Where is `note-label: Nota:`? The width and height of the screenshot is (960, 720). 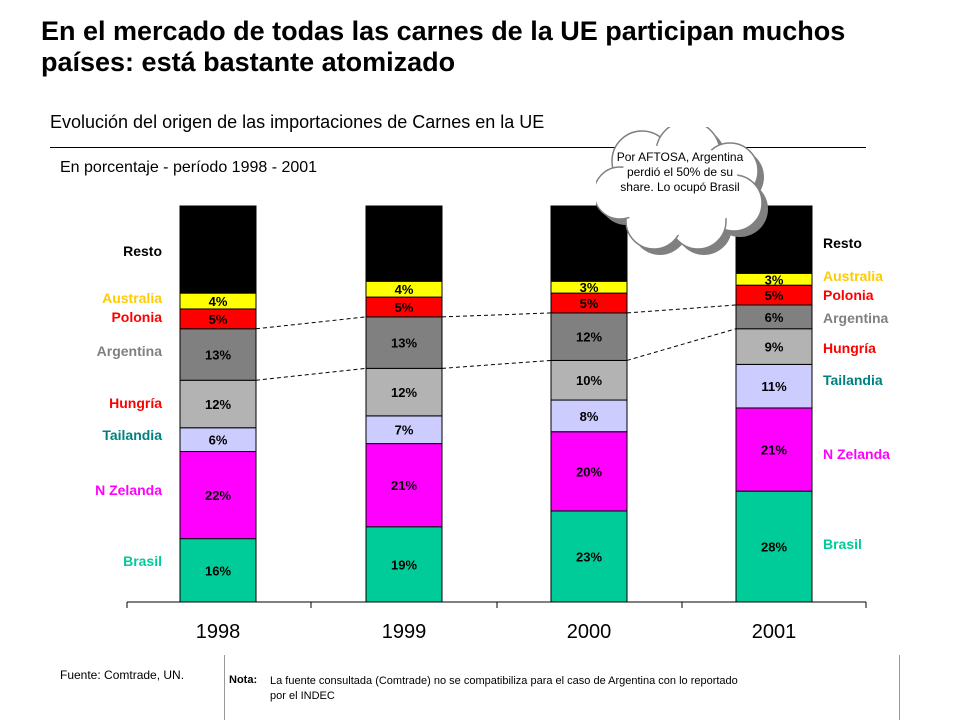 note-label: Nota: is located at coordinates (243, 680).